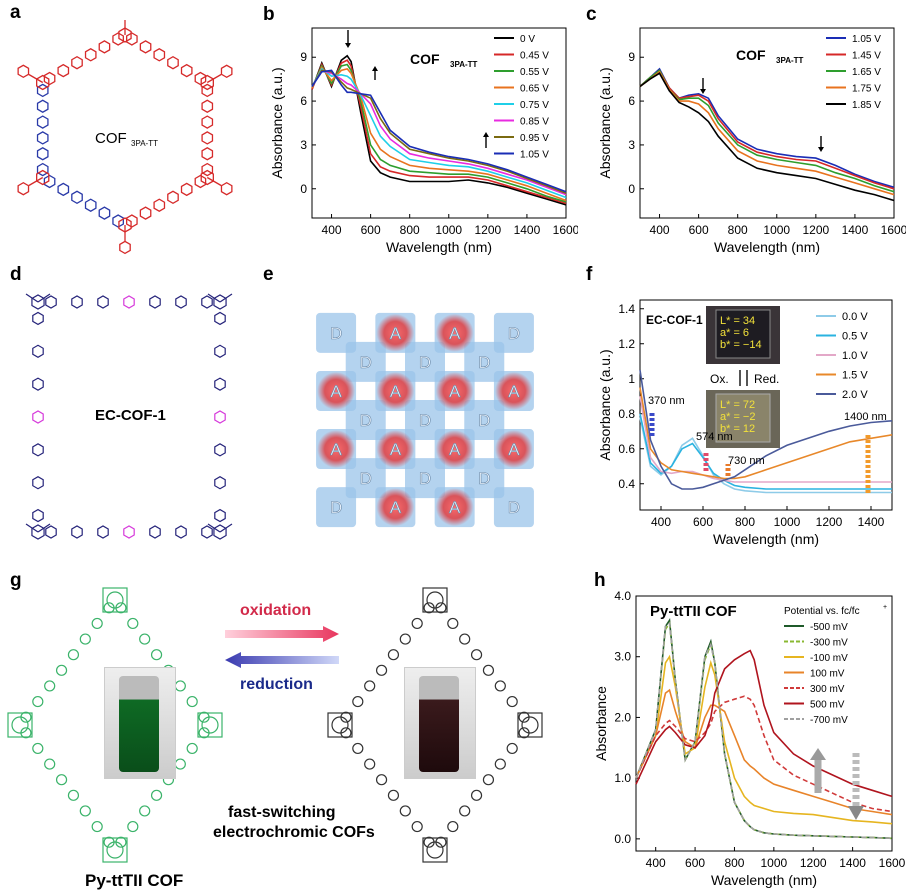 The image size is (918, 891). I want to click on y-tick-label: 2.0, so click(622, 717).